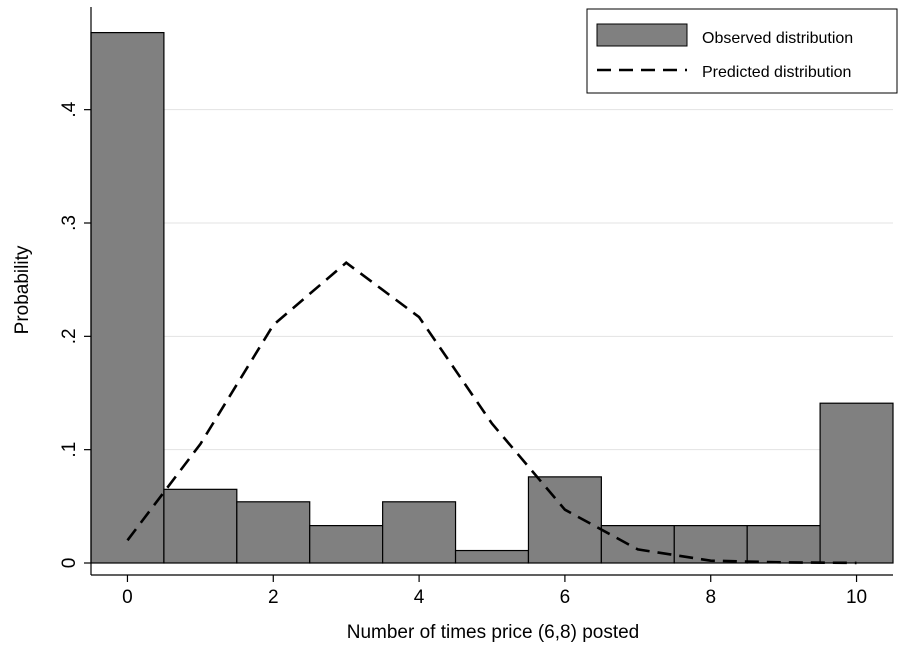 The image size is (901, 648). I want to click on x-tick-label: 4, so click(419, 597).